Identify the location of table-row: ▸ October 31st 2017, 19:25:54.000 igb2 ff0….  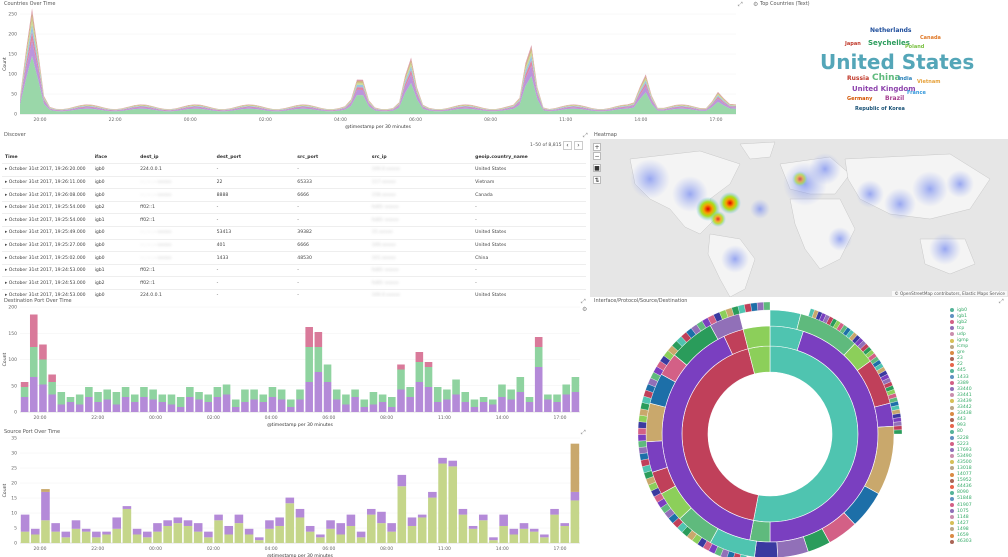
(294, 208).